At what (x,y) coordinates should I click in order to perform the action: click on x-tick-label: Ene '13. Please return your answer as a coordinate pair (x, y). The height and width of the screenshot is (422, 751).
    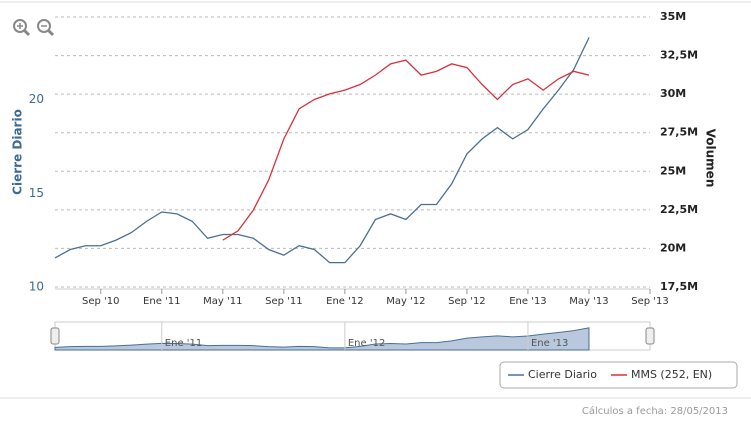
    Looking at the image, I should click on (527, 301).